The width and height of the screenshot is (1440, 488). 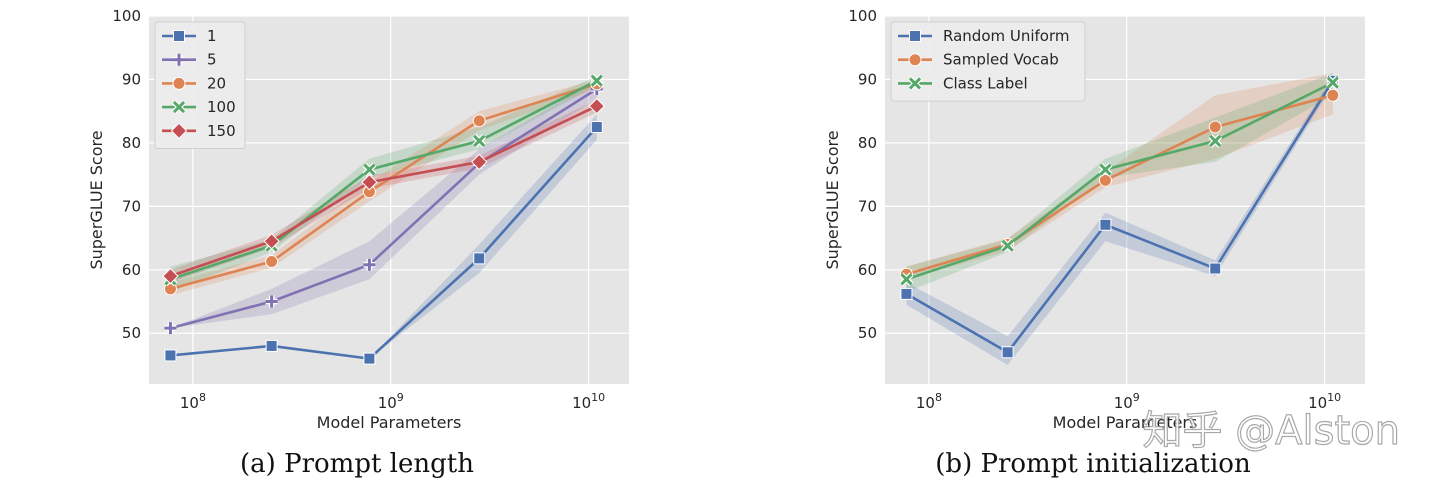 What do you see at coordinates (189, 36) in the screenshot?
I see `legend-item-1: 1` at bounding box center [189, 36].